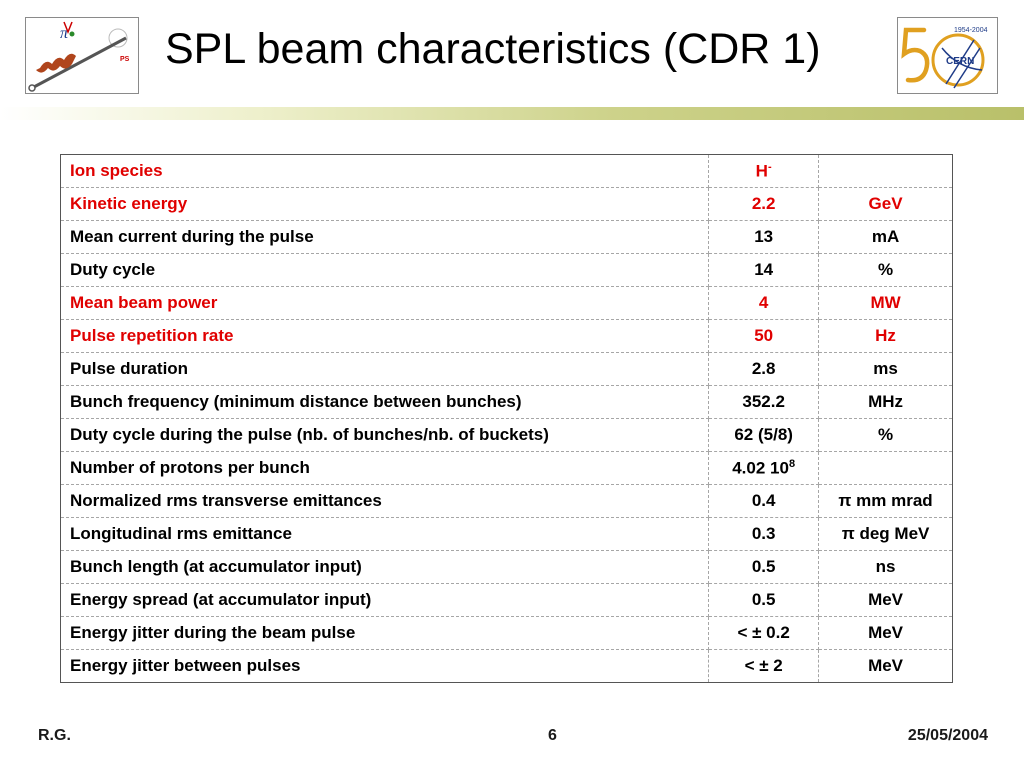  I want to click on table-row: Number of protons per bunch 4.02 108, so click(506, 468).